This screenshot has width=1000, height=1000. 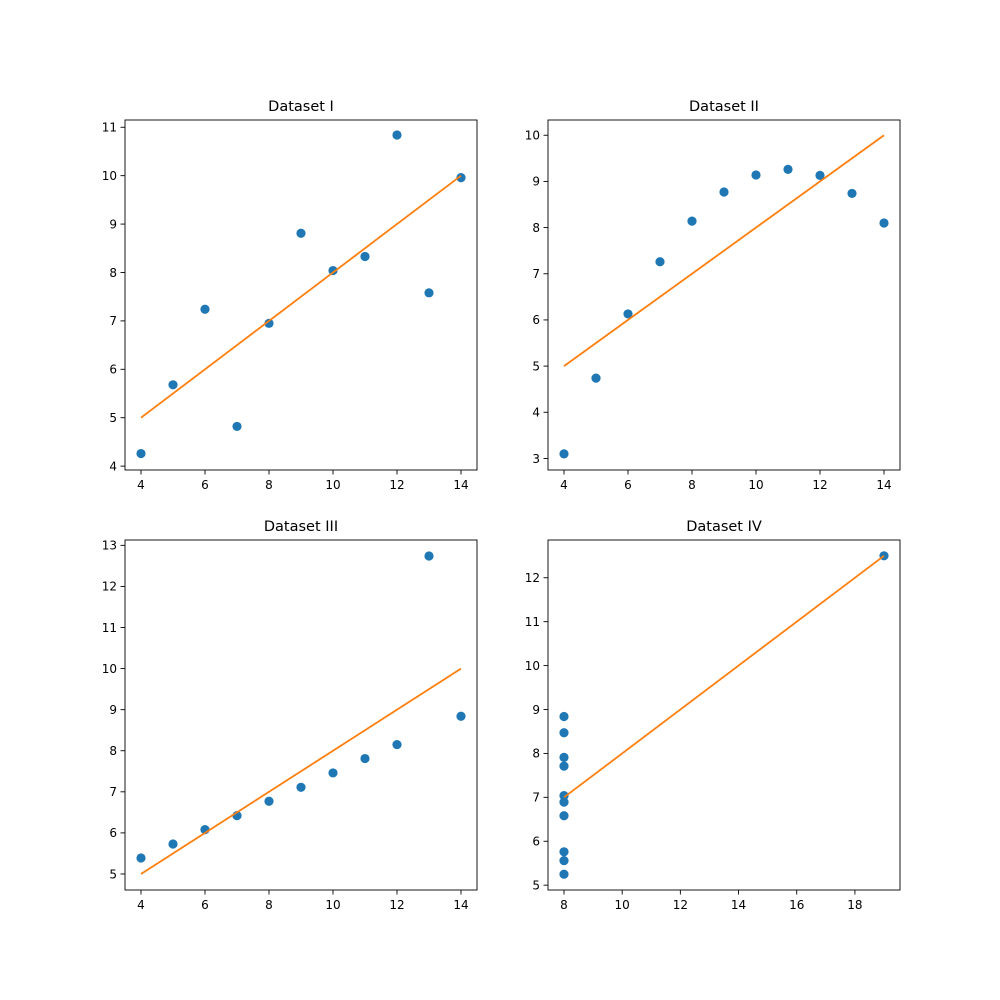 I want to click on subplot-title: Dataset III, so click(x=301, y=527).